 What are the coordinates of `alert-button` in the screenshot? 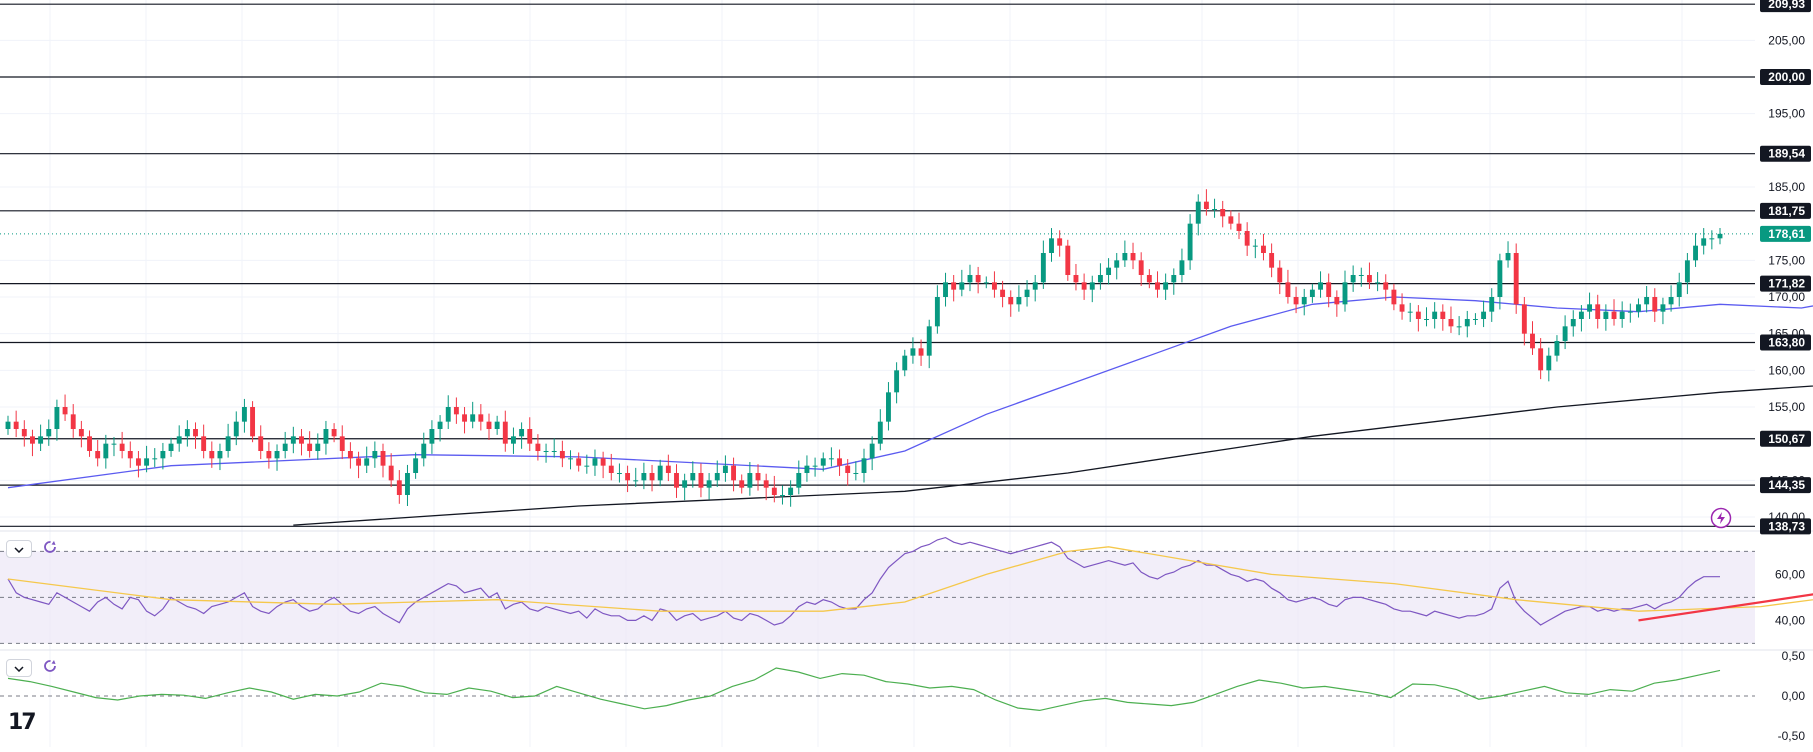 It's located at (1721, 519).